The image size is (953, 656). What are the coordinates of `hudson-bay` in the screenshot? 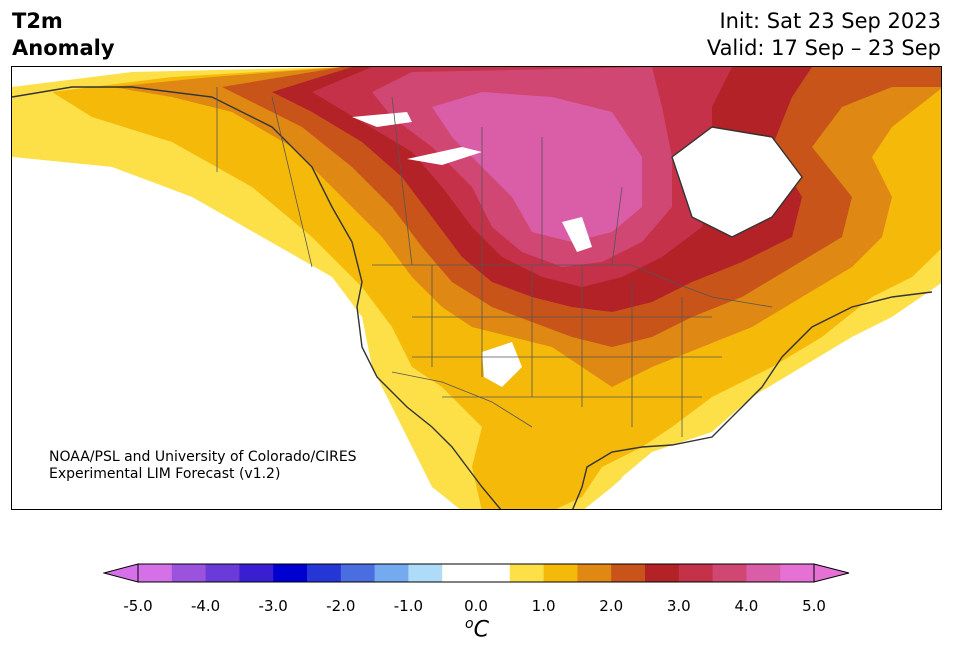 It's located at (737, 182).